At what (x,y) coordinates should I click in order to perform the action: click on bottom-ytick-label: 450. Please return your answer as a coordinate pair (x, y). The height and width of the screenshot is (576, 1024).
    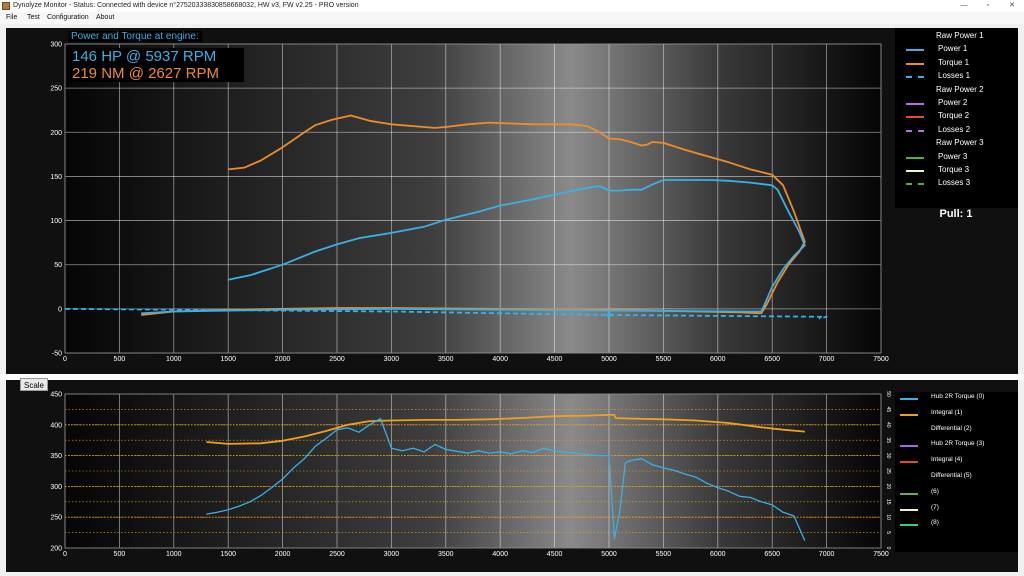
    Looking at the image, I should click on (56, 395).